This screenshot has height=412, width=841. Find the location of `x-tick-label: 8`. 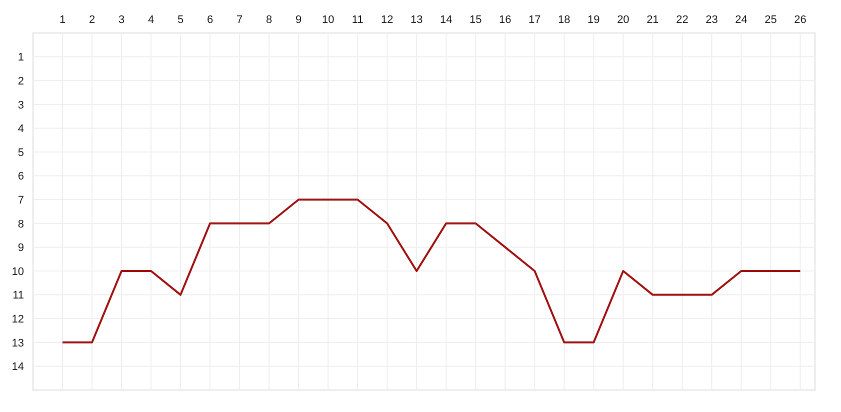

x-tick-label: 8 is located at coordinates (269, 20).